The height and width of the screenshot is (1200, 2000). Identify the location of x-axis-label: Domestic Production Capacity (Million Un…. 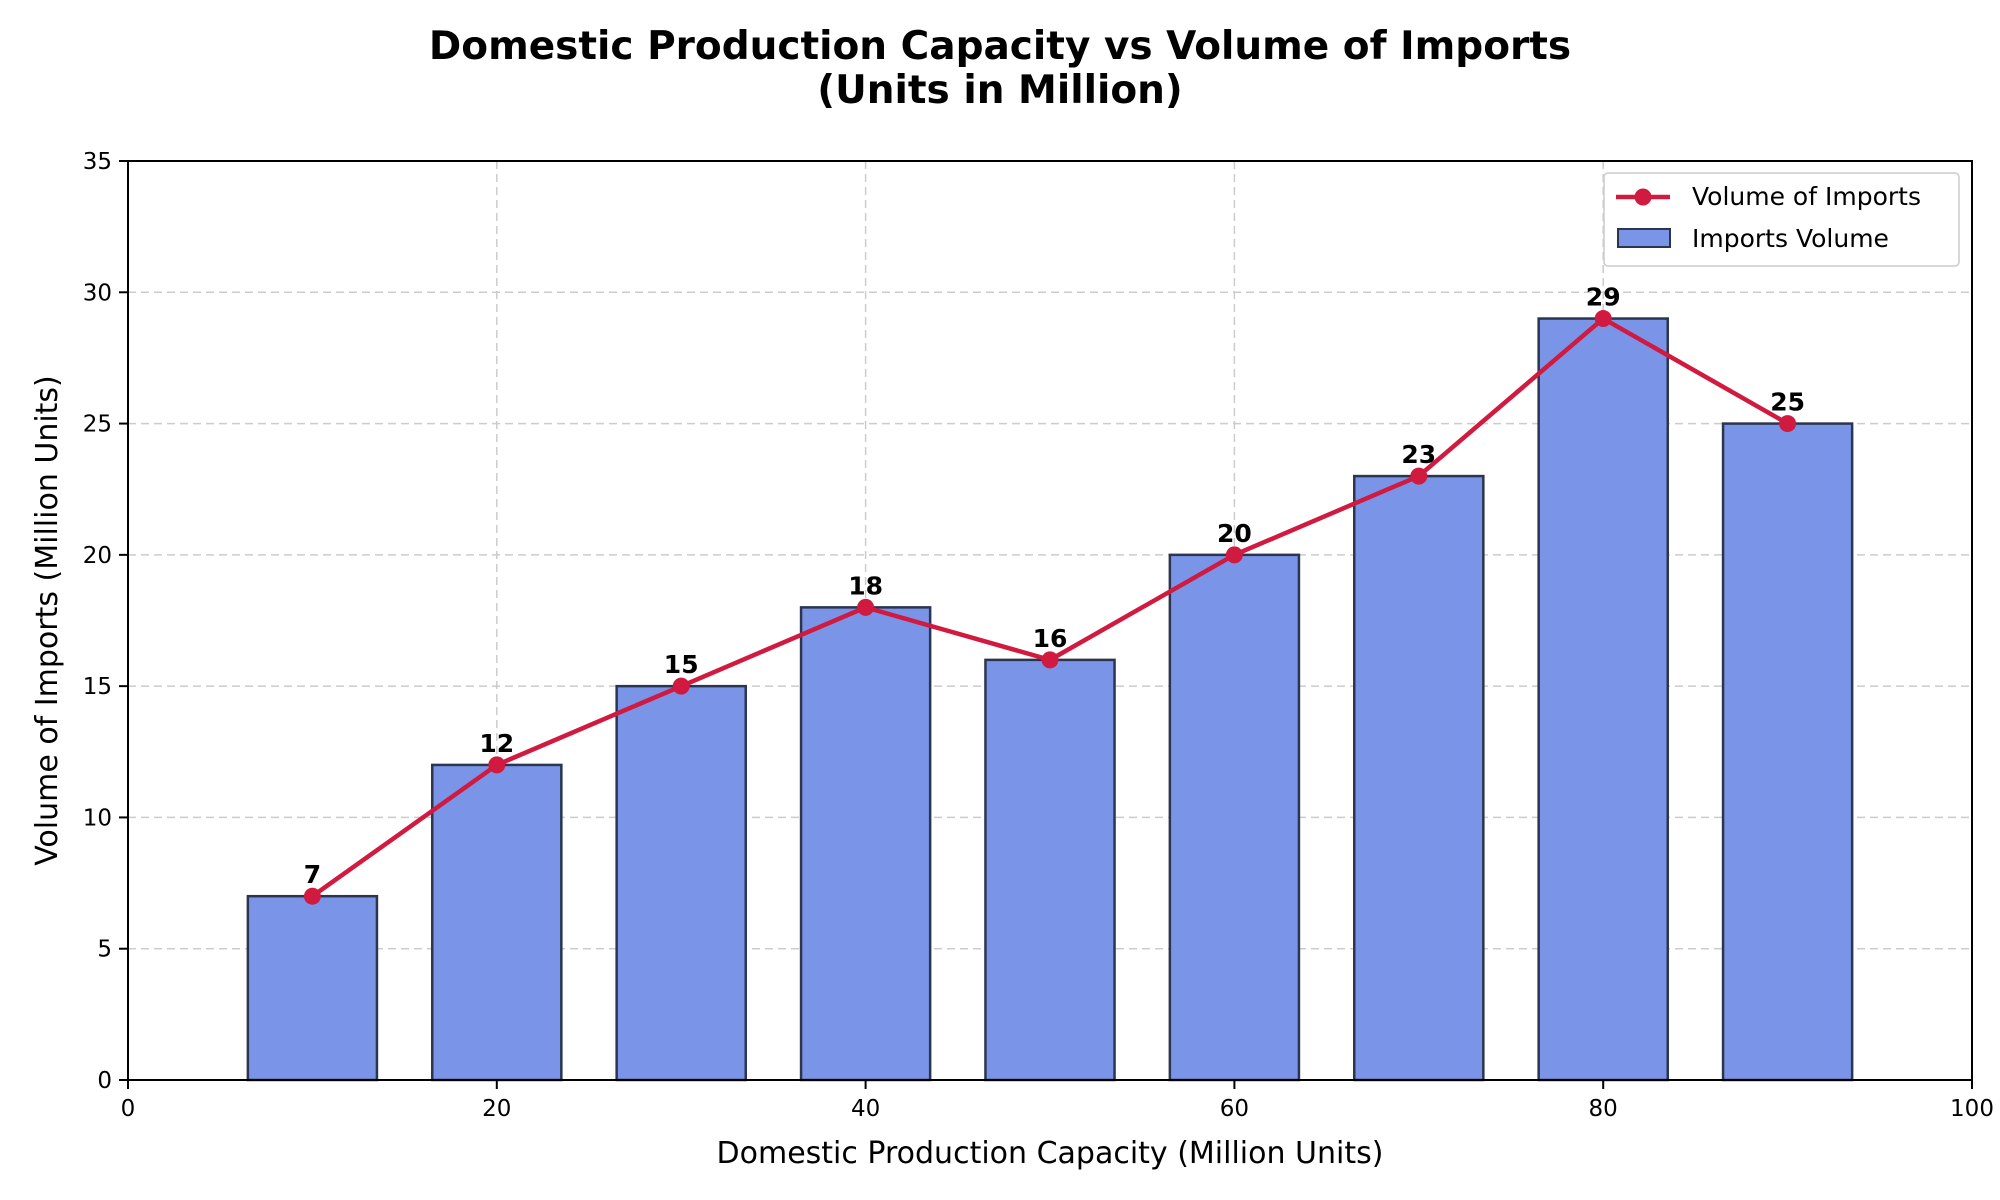
(1050, 1153).